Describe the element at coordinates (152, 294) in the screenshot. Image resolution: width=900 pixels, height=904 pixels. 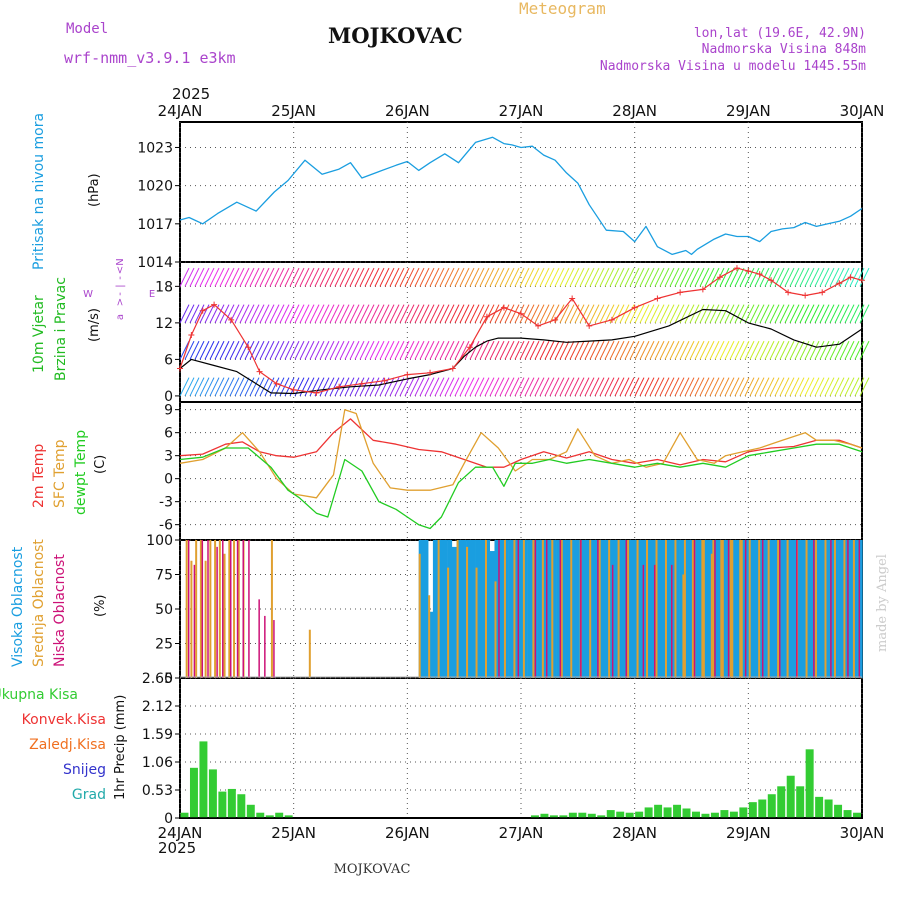
I see `wind-legend-char: E` at that location.